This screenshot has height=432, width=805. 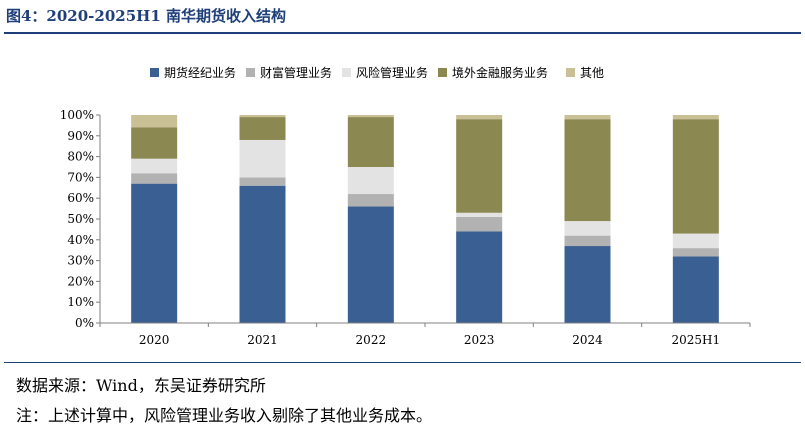 I want to click on y-tick-label: 60%, so click(x=80, y=198).